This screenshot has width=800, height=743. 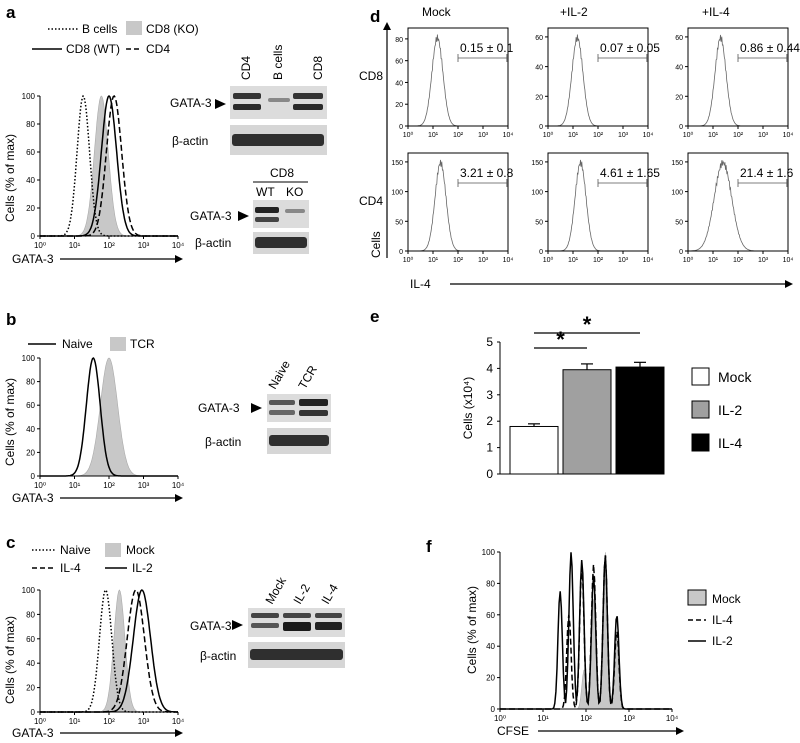 What do you see at coordinates (722, 620) in the screenshot?
I see `legend-f-il4: IL-4` at bounding box center [722, 620].